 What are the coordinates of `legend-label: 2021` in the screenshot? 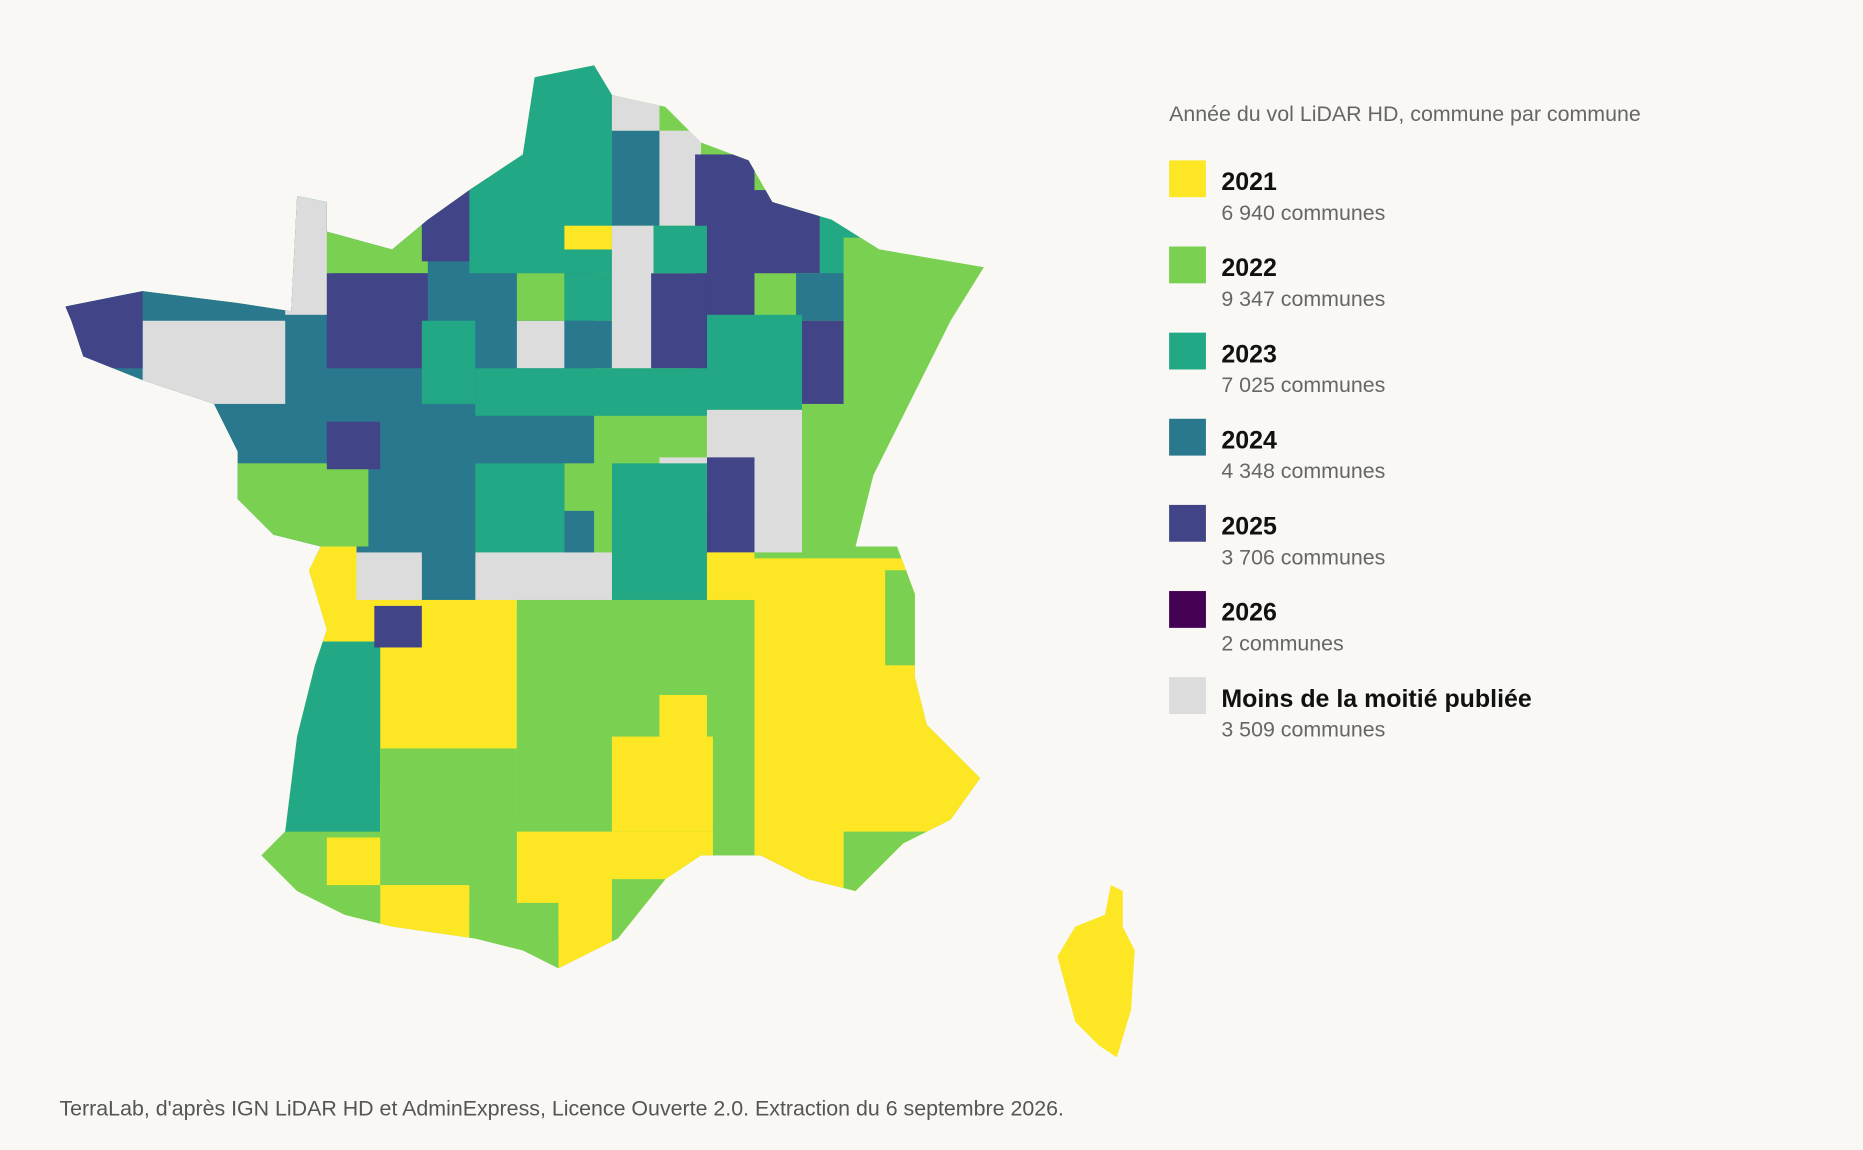 It's located at (1249, 182).